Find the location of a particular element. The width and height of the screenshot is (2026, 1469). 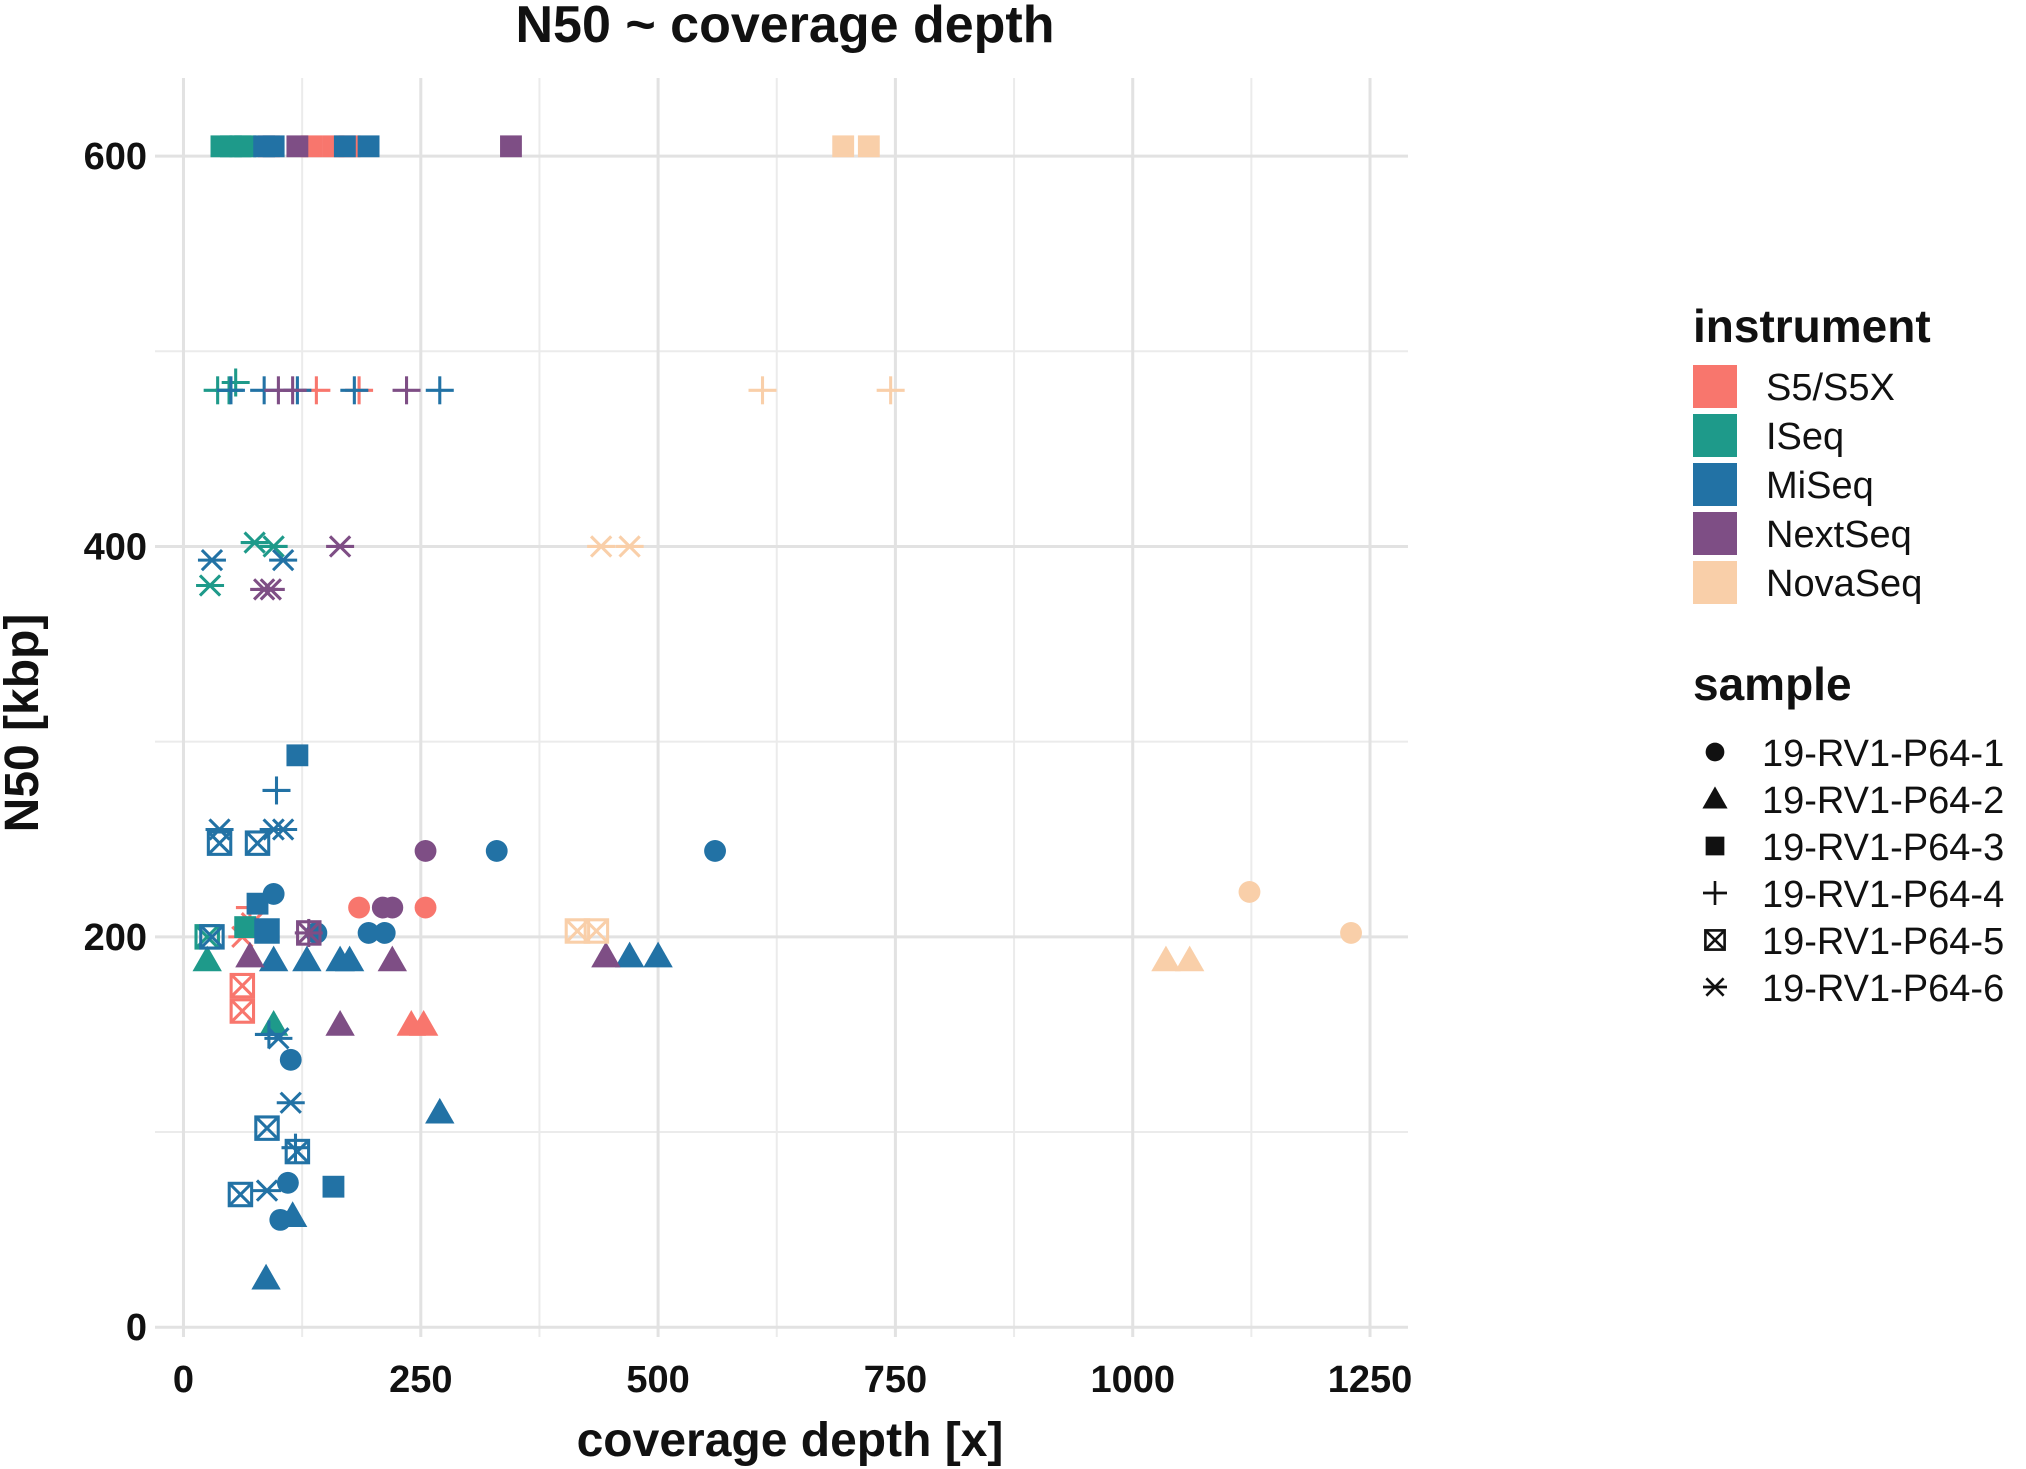

legend-label-sample: 19-RV1-P64-4 is located at coordinates (1883, 895).